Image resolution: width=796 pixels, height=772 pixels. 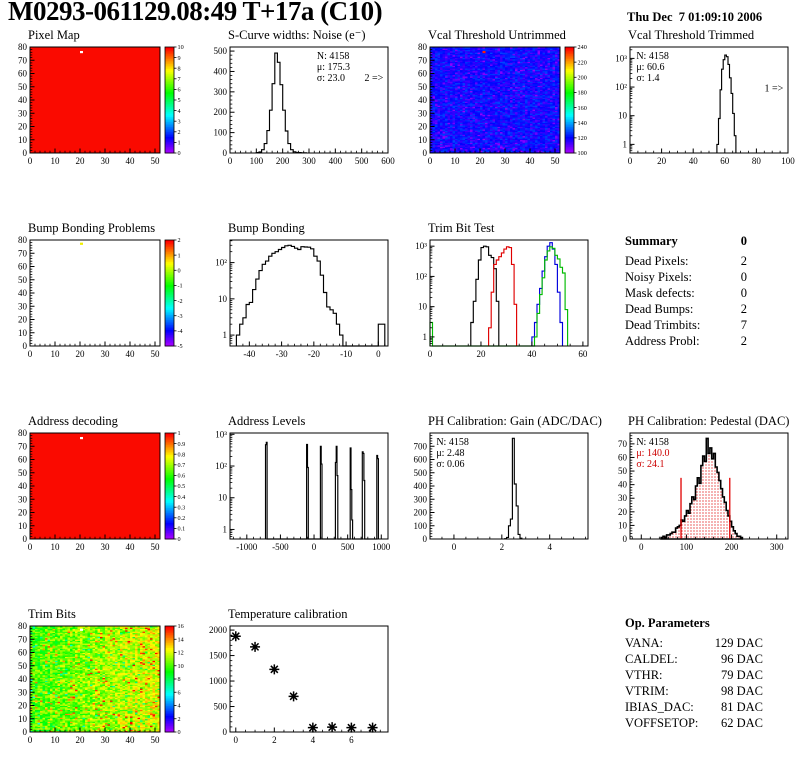 What do you see at coordinates (582, 108) in the screenshot?
I see `svg-text: 160` at bounding box center [582, 108].